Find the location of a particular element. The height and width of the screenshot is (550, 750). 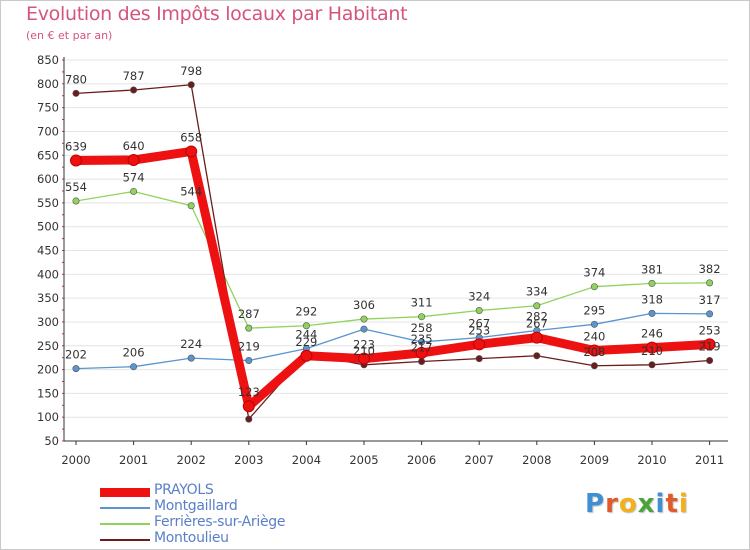

data-label: 246 is located at coordinates (652, 334).